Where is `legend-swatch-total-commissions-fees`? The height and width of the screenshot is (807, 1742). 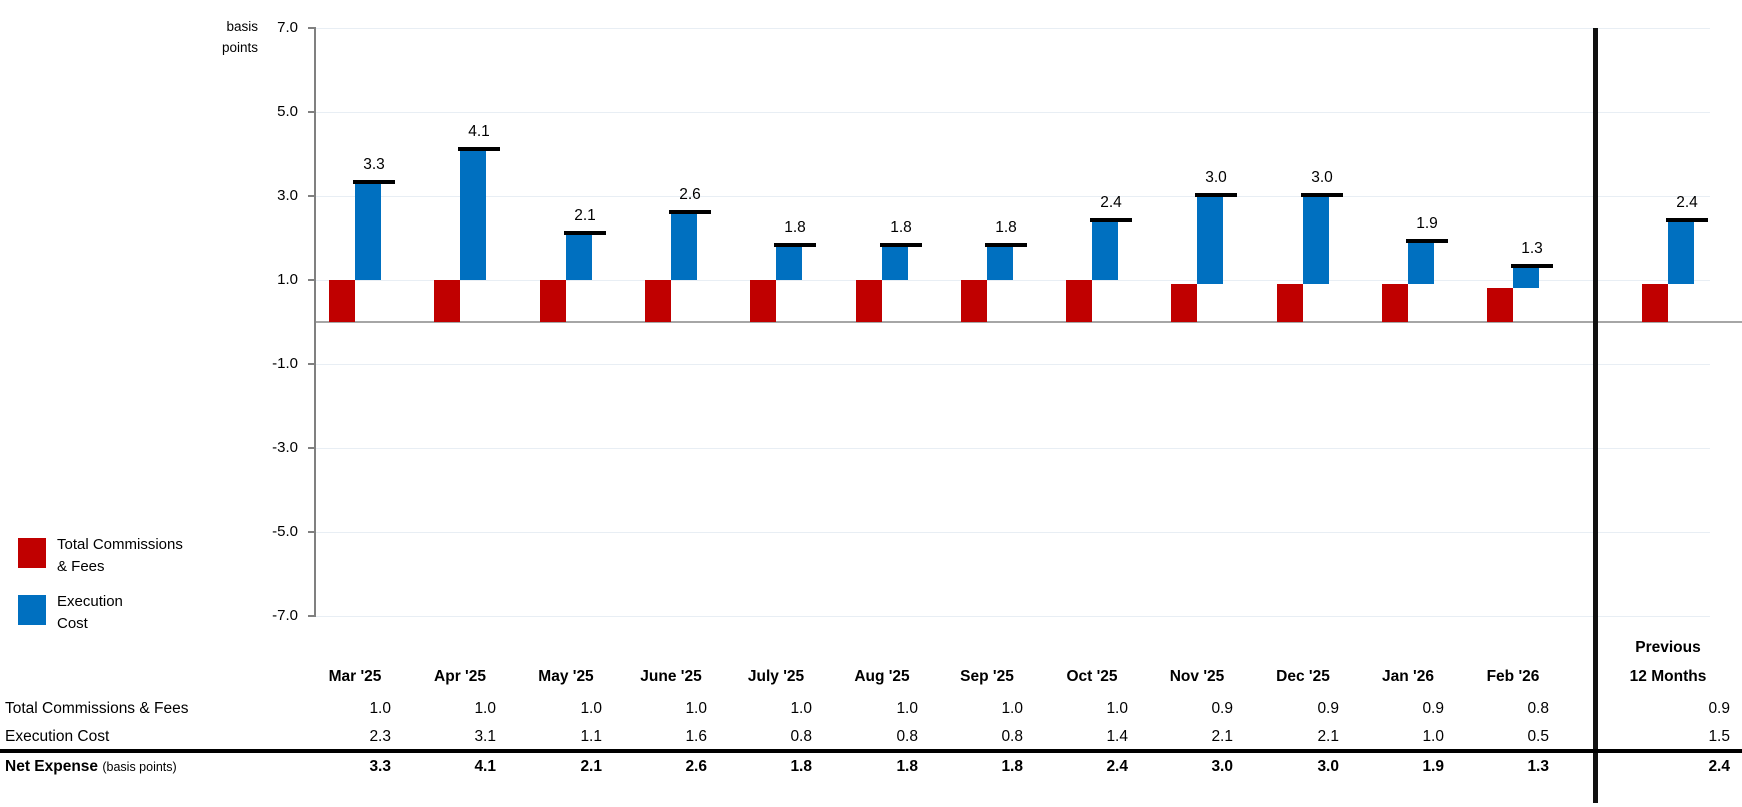
legend-swatch-total-commissions-fees is located at coordinates (32, 553).